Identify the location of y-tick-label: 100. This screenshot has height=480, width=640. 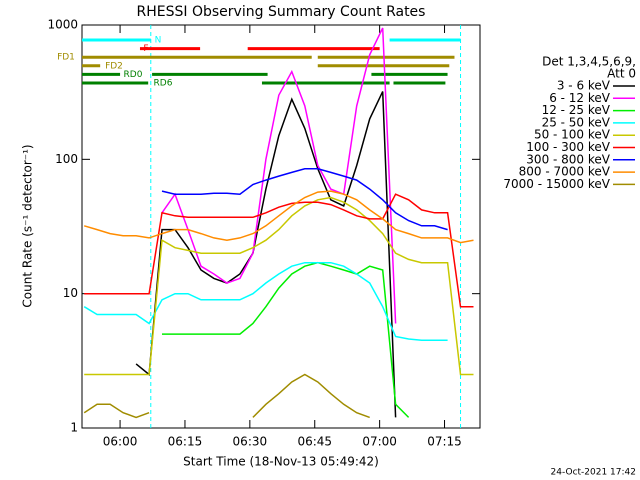
(66, 159).